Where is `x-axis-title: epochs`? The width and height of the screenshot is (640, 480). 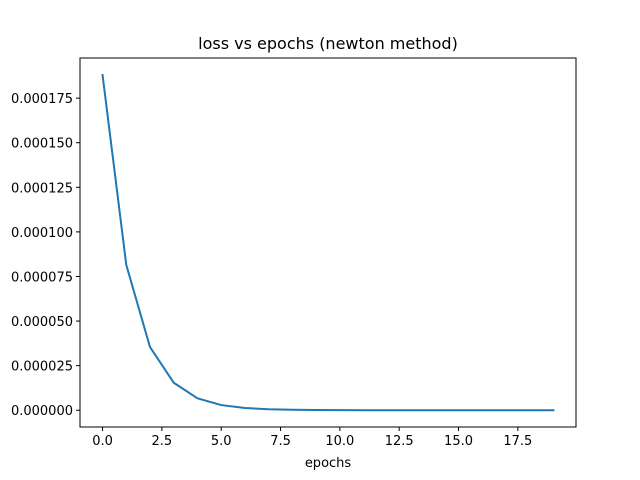 x-axis-title: epochs is located at coordinates (328, 463).